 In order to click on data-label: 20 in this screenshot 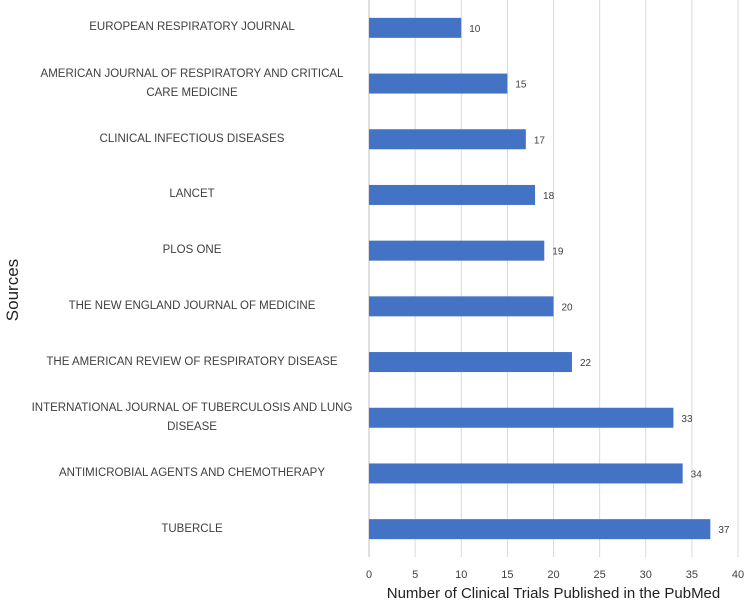, I will do `click(568, 307)`.